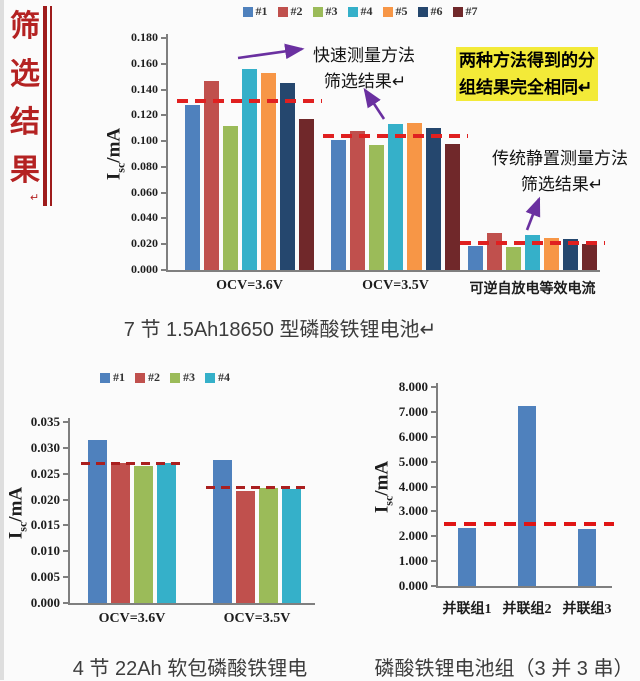 The height and width of the screenshot is (681, 640). What do you see at coordinates (436, 11) in the screenshot?
I see `legend-label: #6` at bounding box center [436, 11].